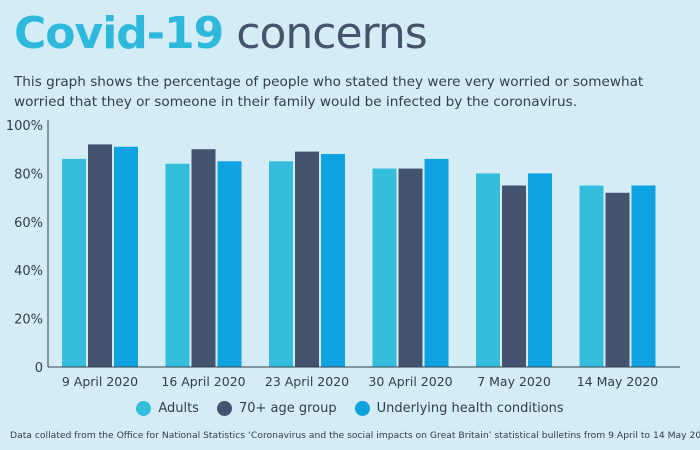 The image size is (700, 450). I want to click on legend-item-adults: Adults, so click(167, 408).